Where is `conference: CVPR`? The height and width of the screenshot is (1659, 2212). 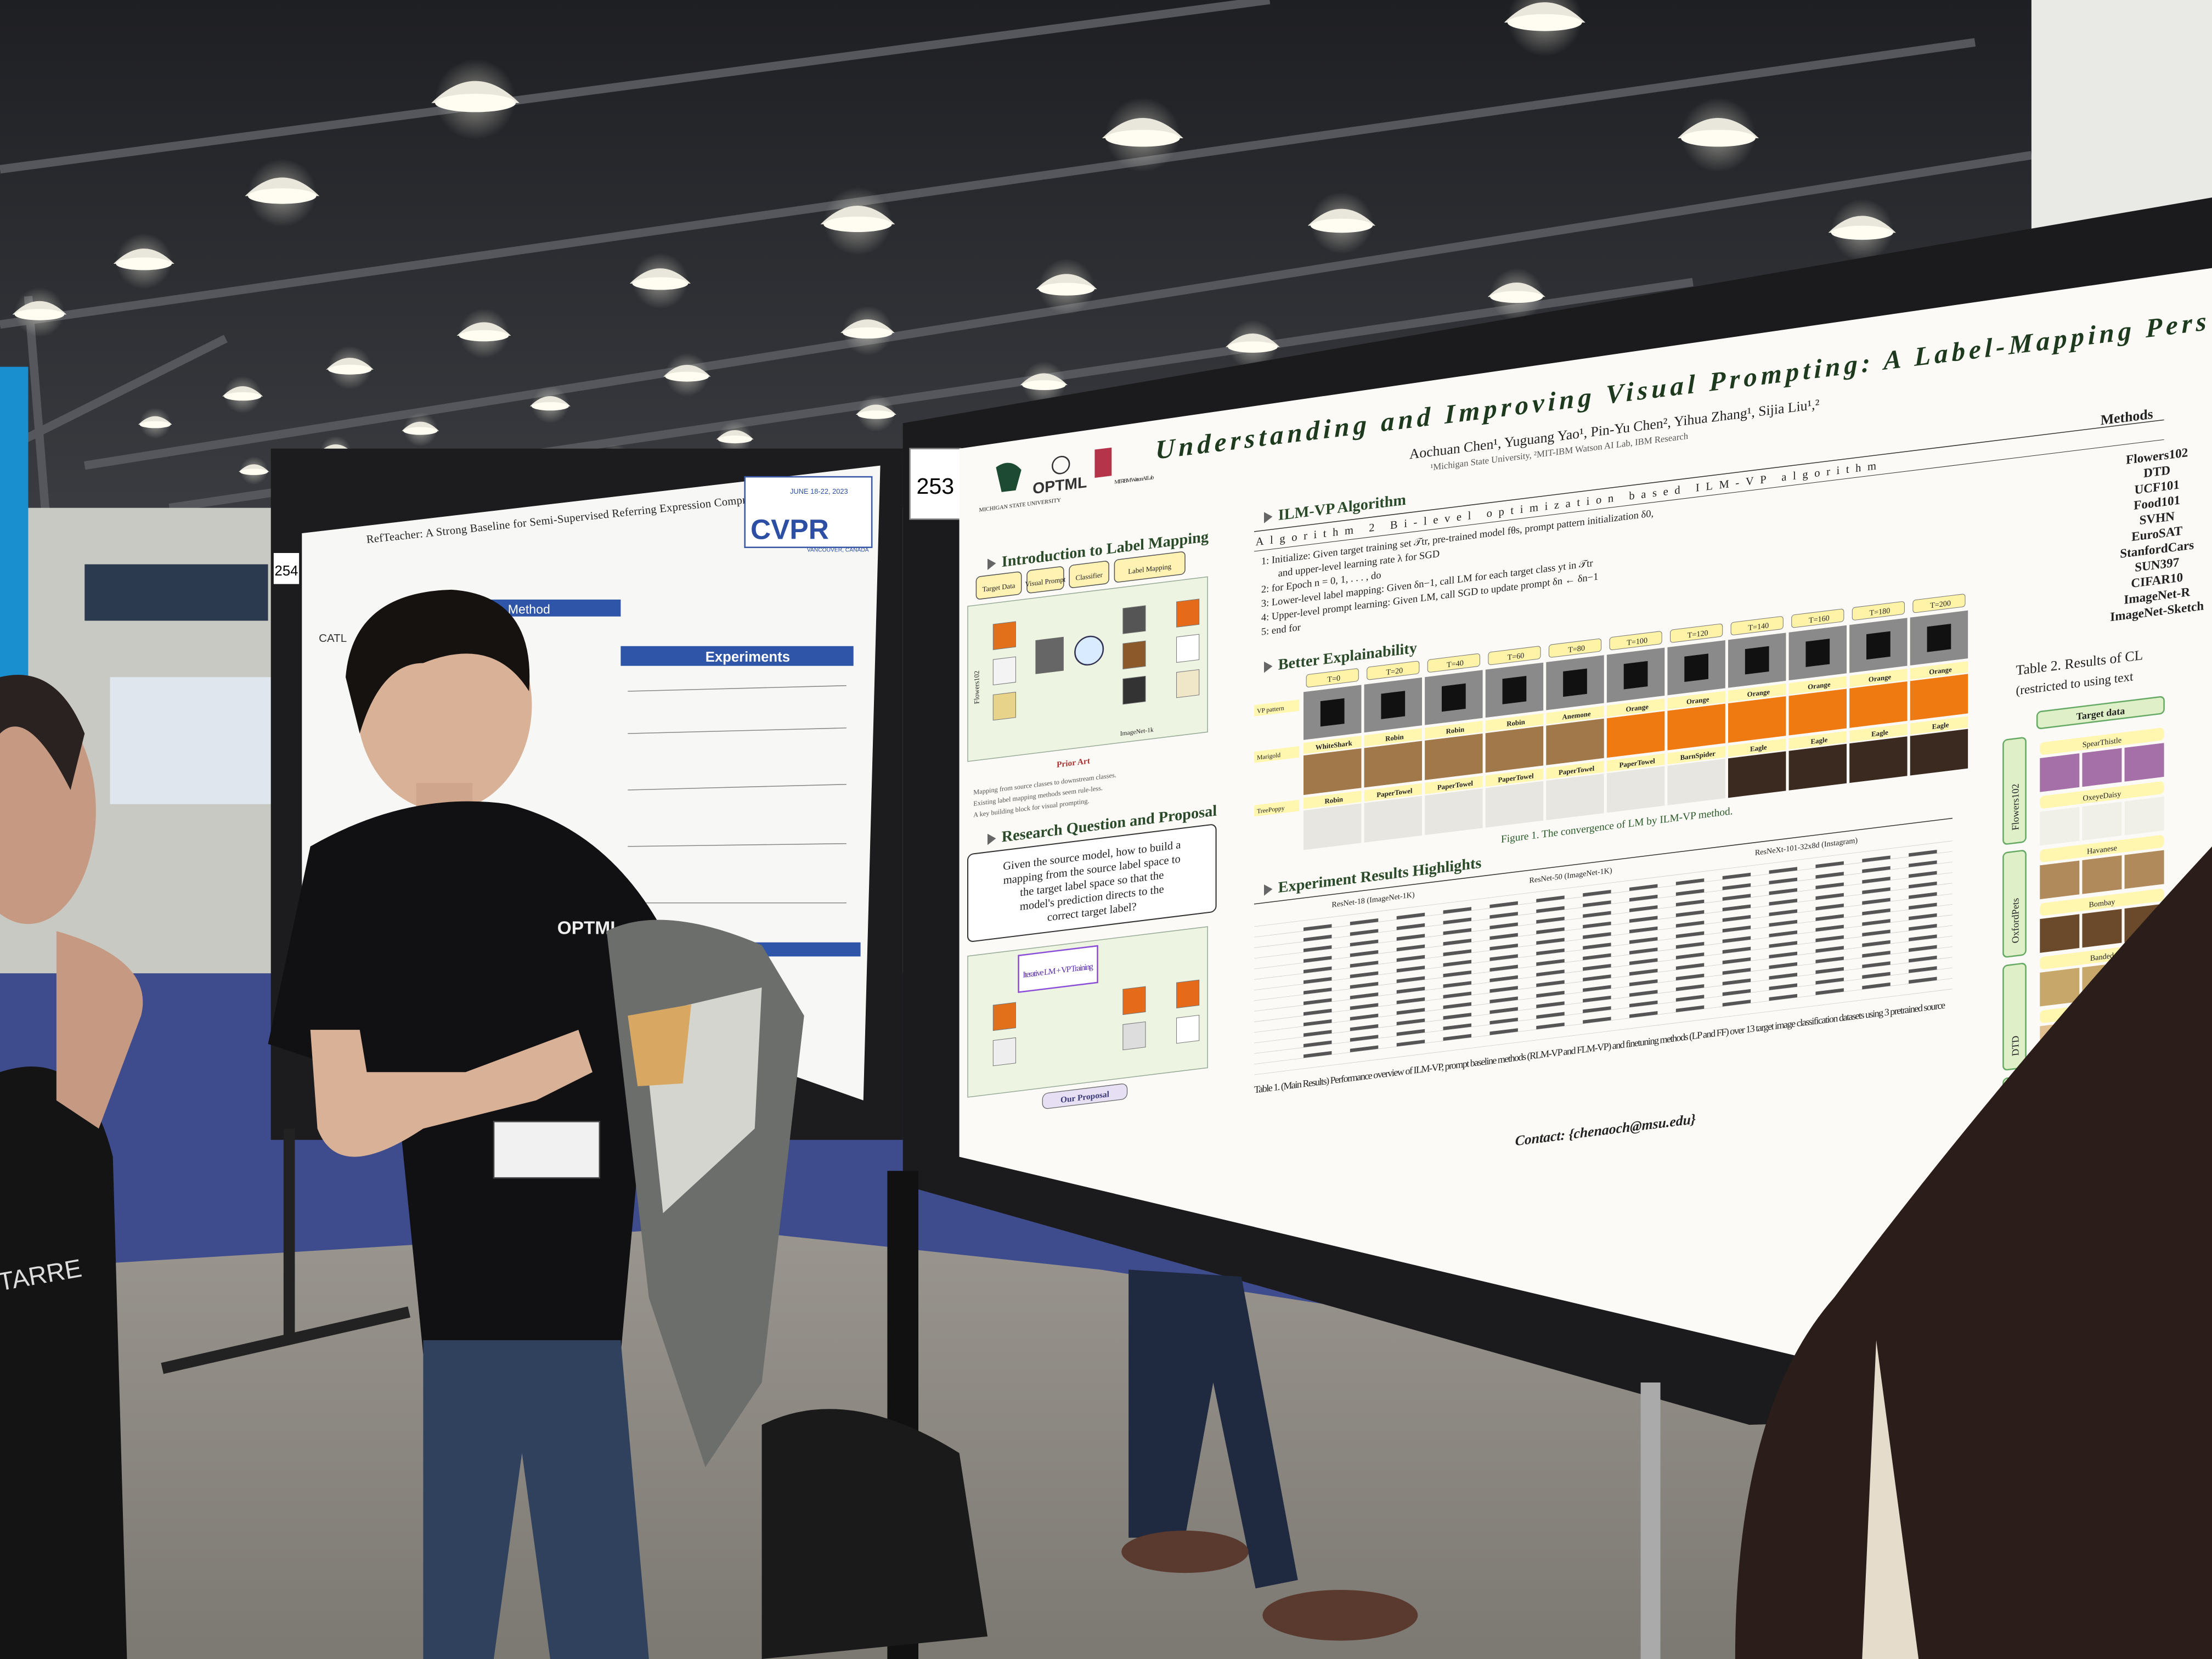
conference: CVPR is located at coordinates (790, 529).